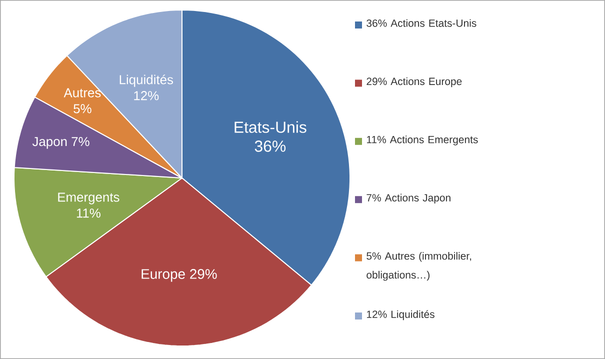 This screenshot has height=359, width=605. Describe the element at coordinates (270, 136) in the screenshot. I see `data-label: Etats-Unis 36%` at that location.